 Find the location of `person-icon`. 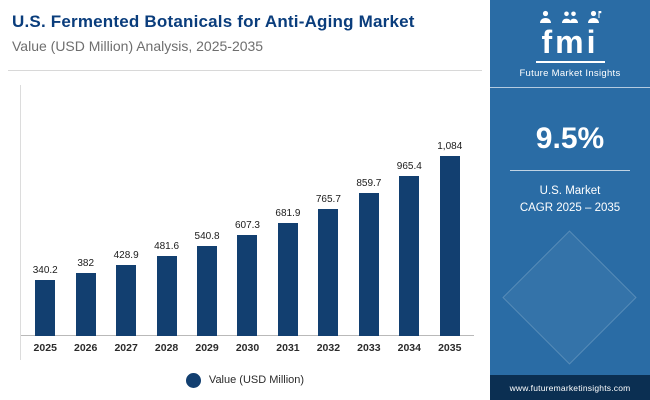

person-icon is located at coordinates (545, 16).